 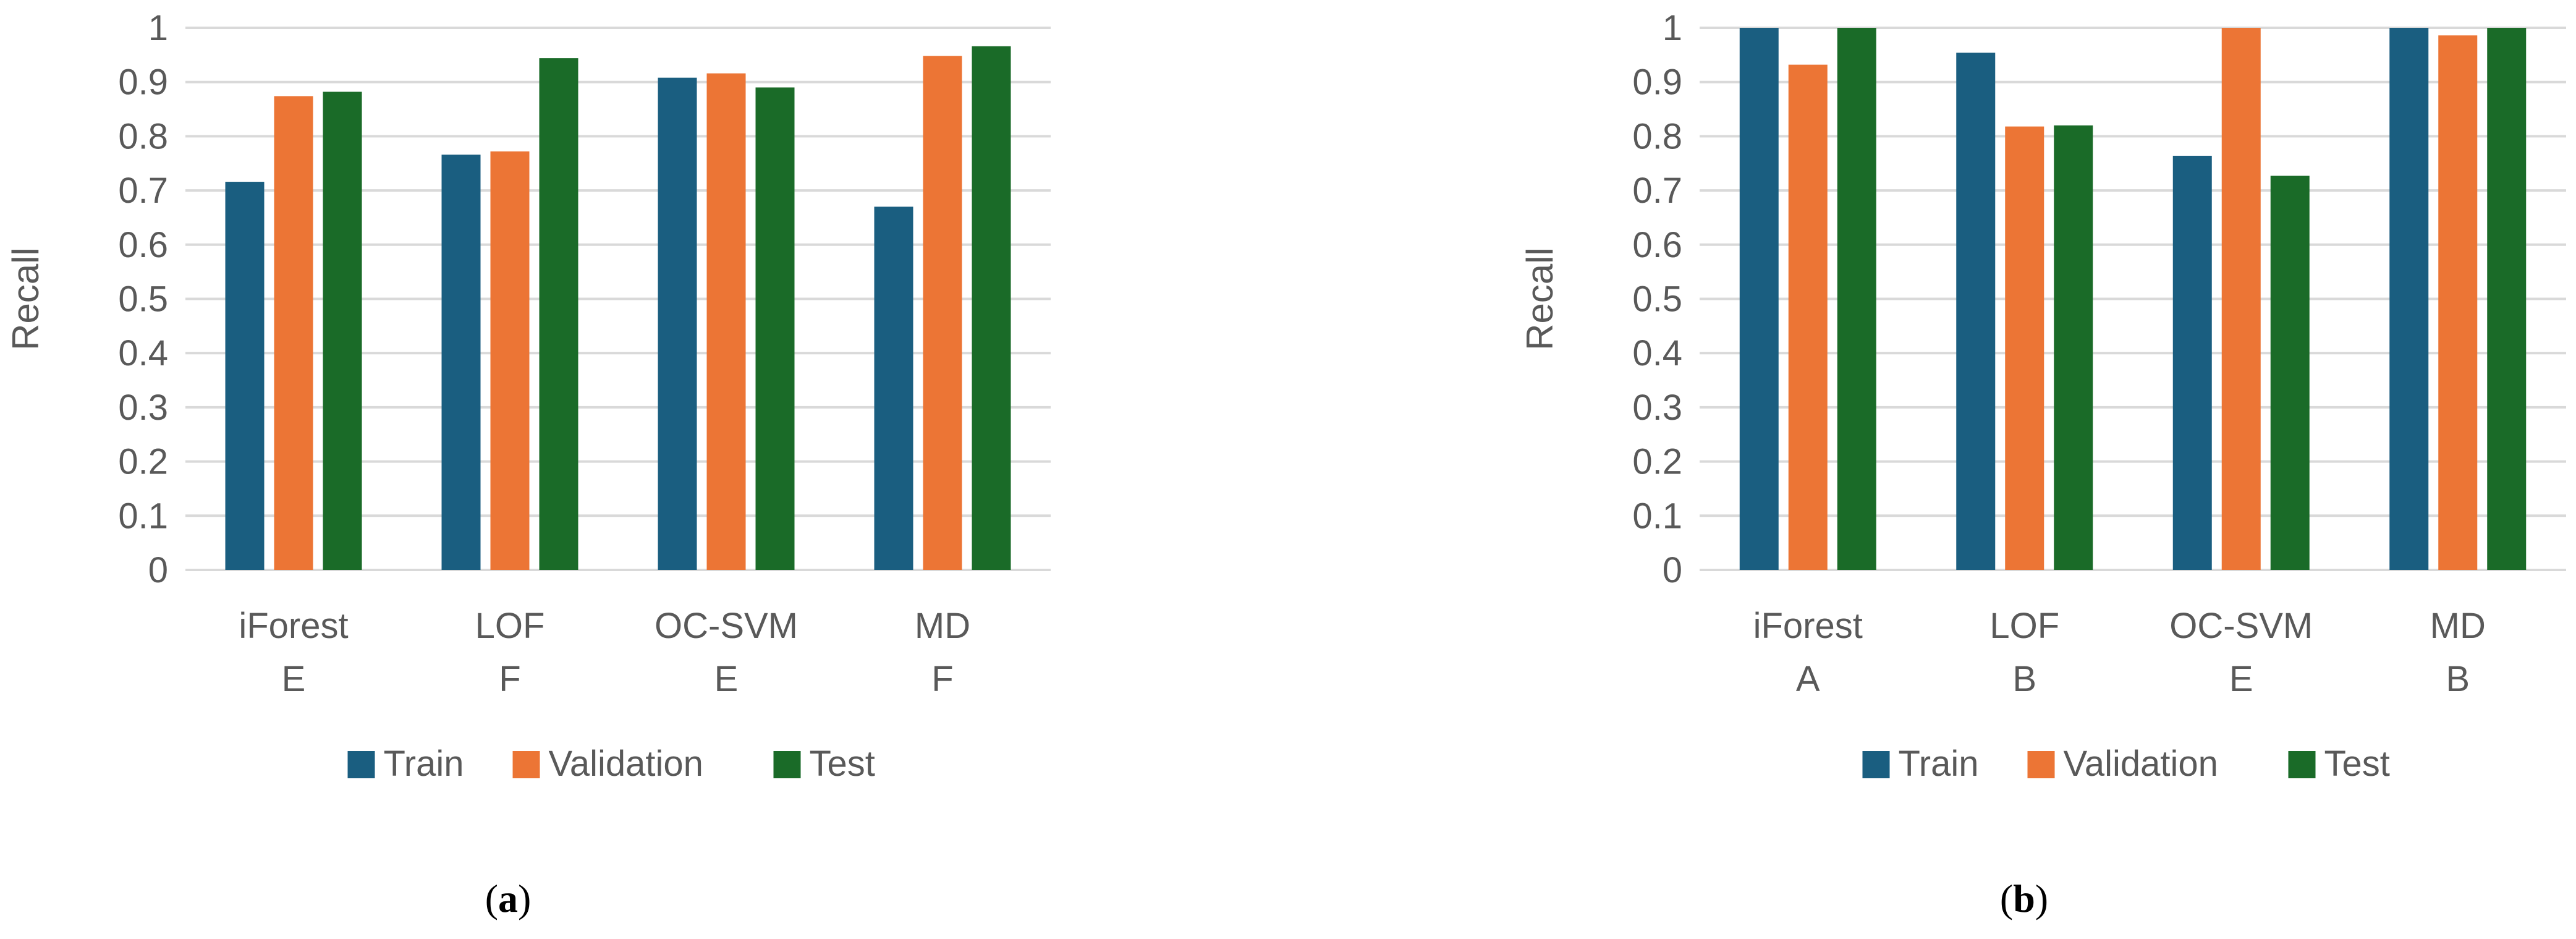 I want to click on panel-caption-letter: b, so click(x=2024, y=898).